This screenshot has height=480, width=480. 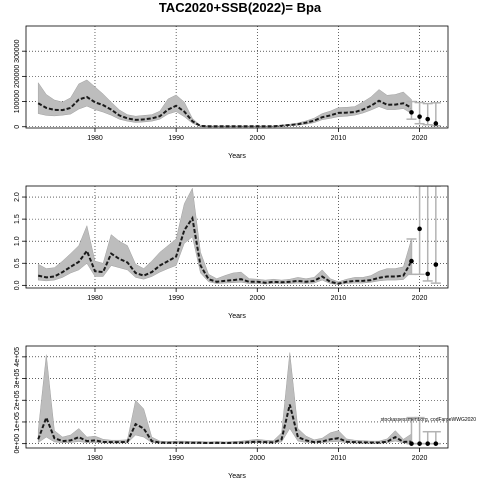 What do you see at coordinates (17, 241) in the screenshot?
I see `y-tick-label: 1.0` at bounding box center [17, 241].